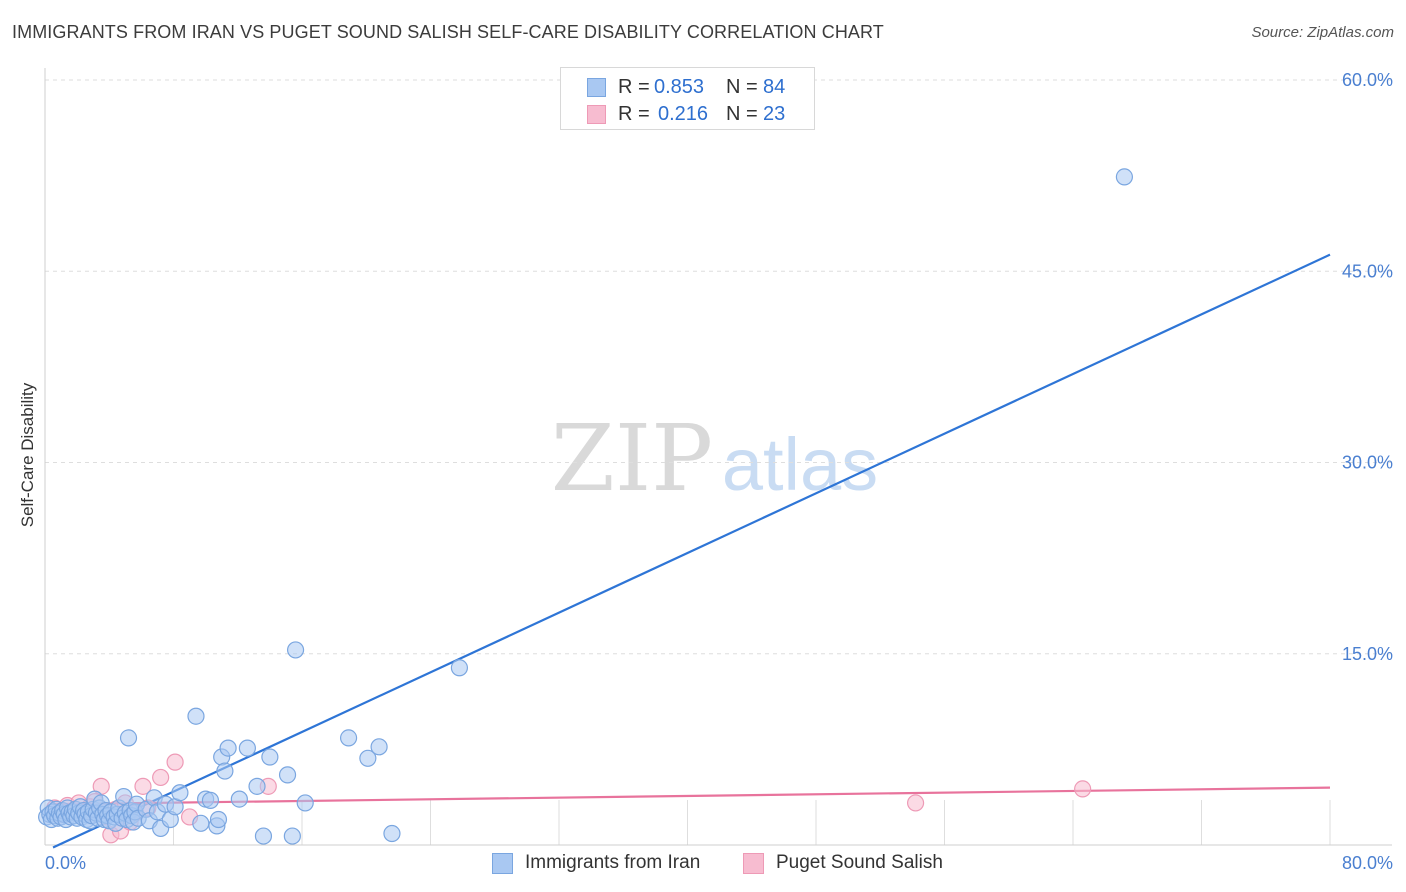 This screenshot has height=892, width=1406. What do you see at coordinates (703, 865) in the screenshot?
I see `series-legend: Immigrants from Iran Puget Sound Salish` at bounding box center [703, 865].